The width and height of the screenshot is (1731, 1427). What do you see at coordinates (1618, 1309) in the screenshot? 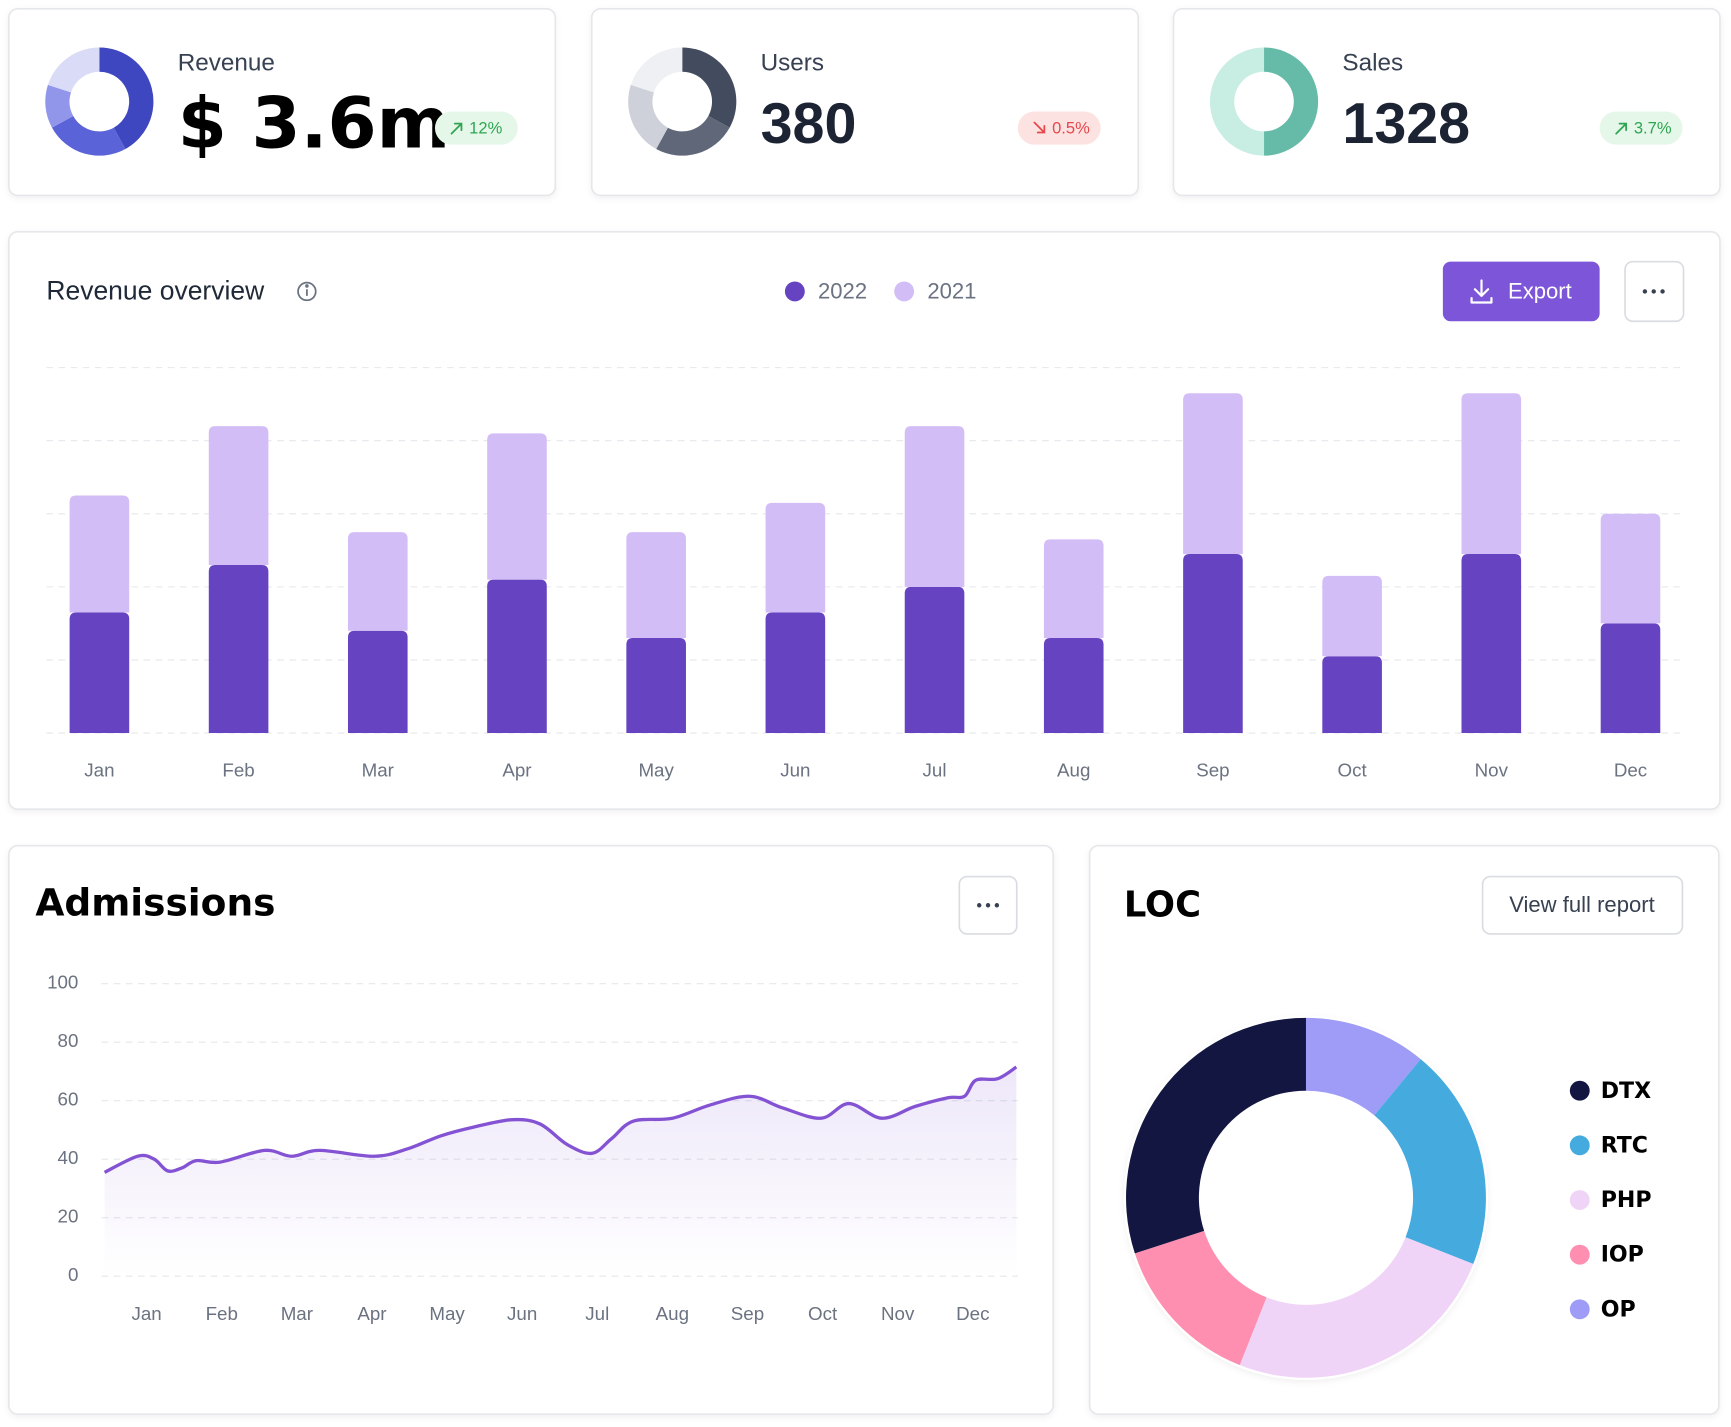
I see `legend-label: OP` at bounding box center [1618, 1309].